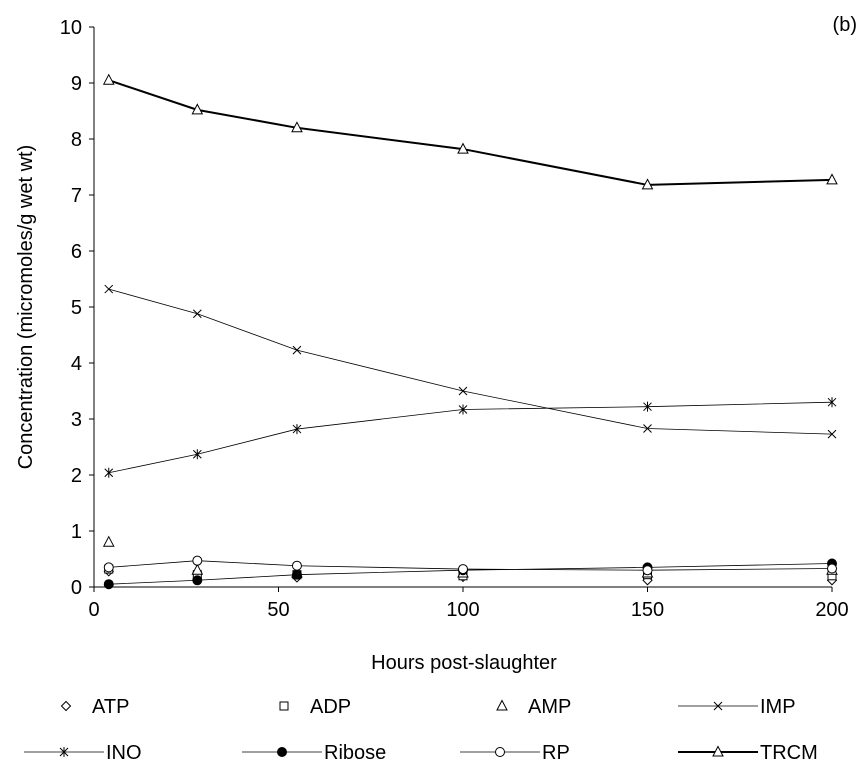 This screenshot has width=864, height=772. Describe the element at coordinates (26, 307) in the screenshot. I see `y-axis-label: Concentration (micromoles/g wet wt)` at that location.